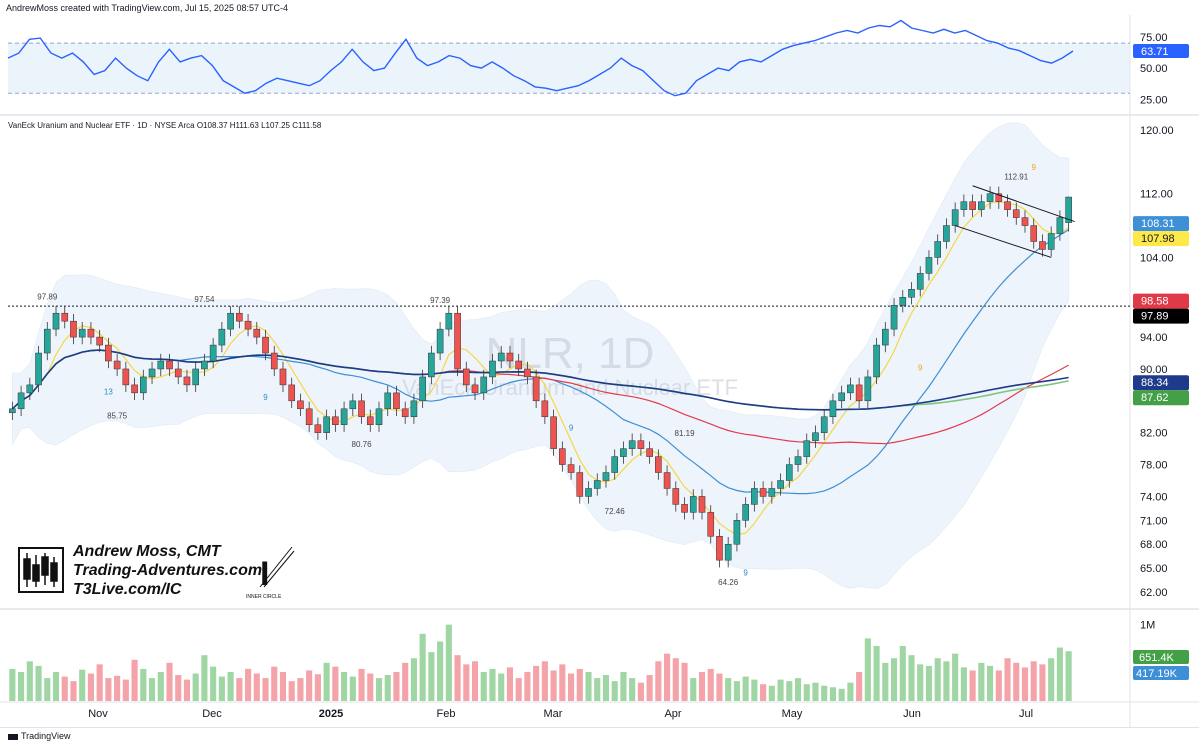 This screenshot has height=746, width=1199. What do you see at coordinates (1156, 195) in the screenshot?
I see `price-tick-label: 112.00` at bounding box center [1156, 195].